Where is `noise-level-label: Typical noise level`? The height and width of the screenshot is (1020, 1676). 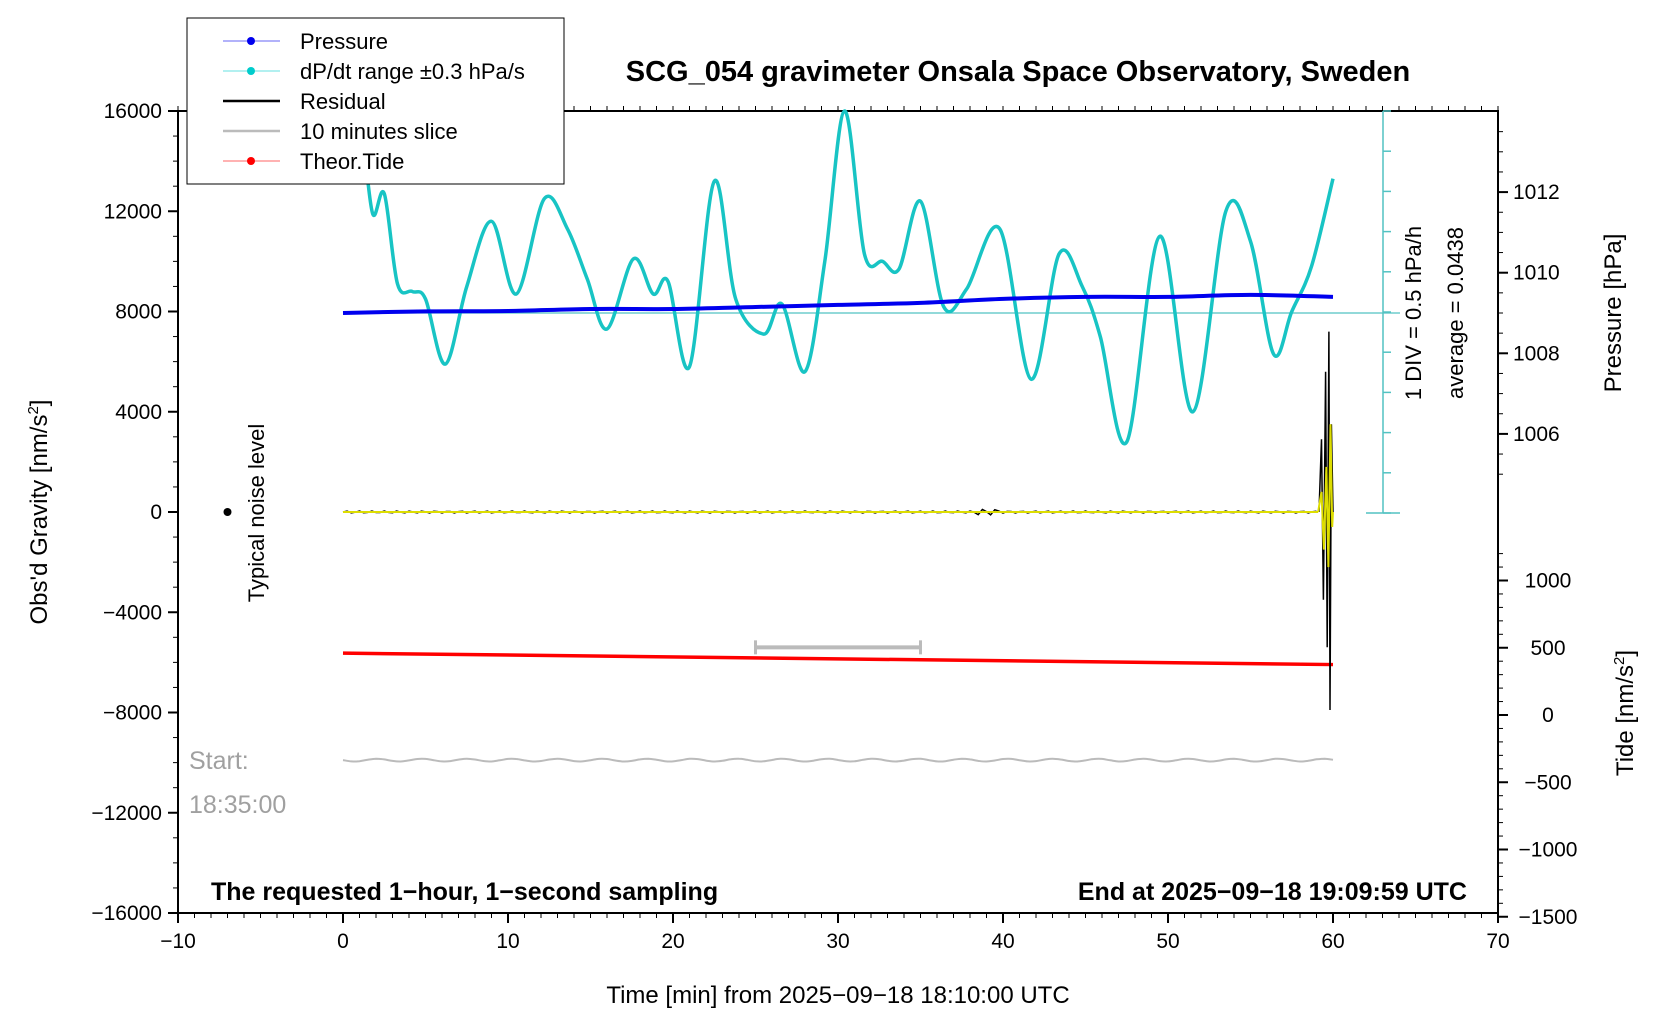
noise-level-label: Typical noise level is located at coordinates (256, 513).